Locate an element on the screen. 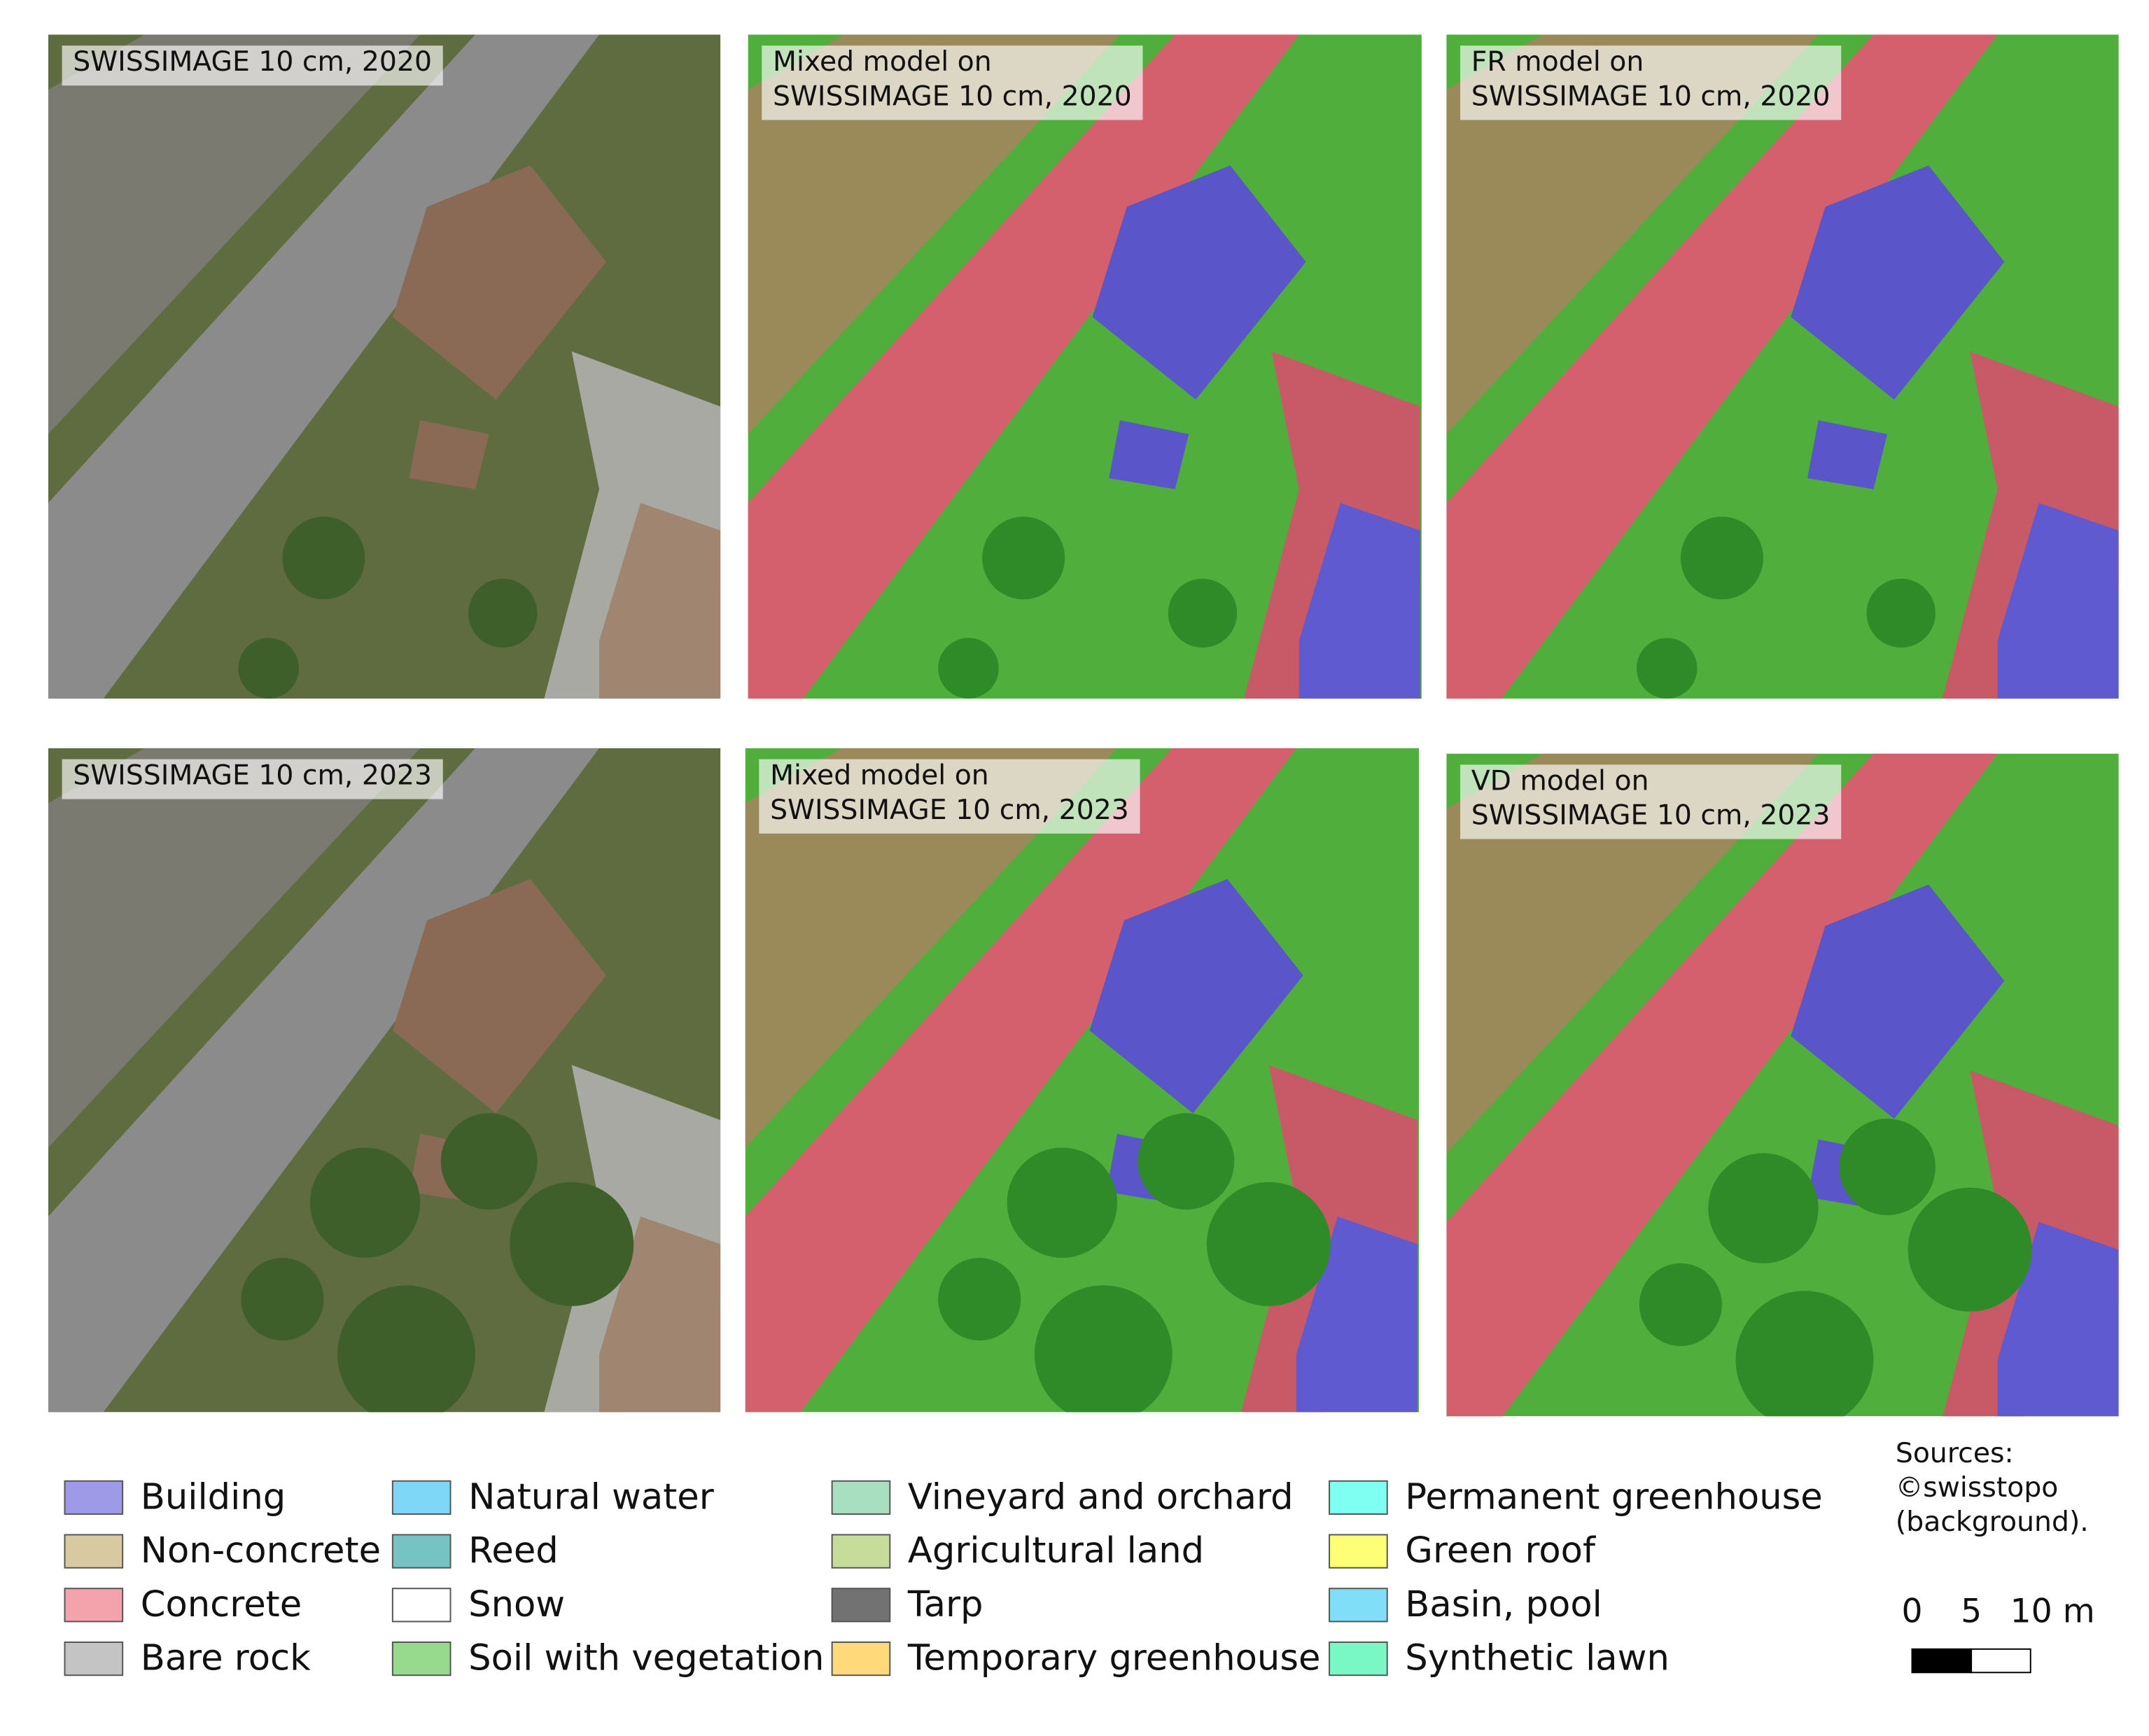 The image size is (2149, 1736). legend-label: Temporary greenhouse is located at coordinates (1114, 1658).